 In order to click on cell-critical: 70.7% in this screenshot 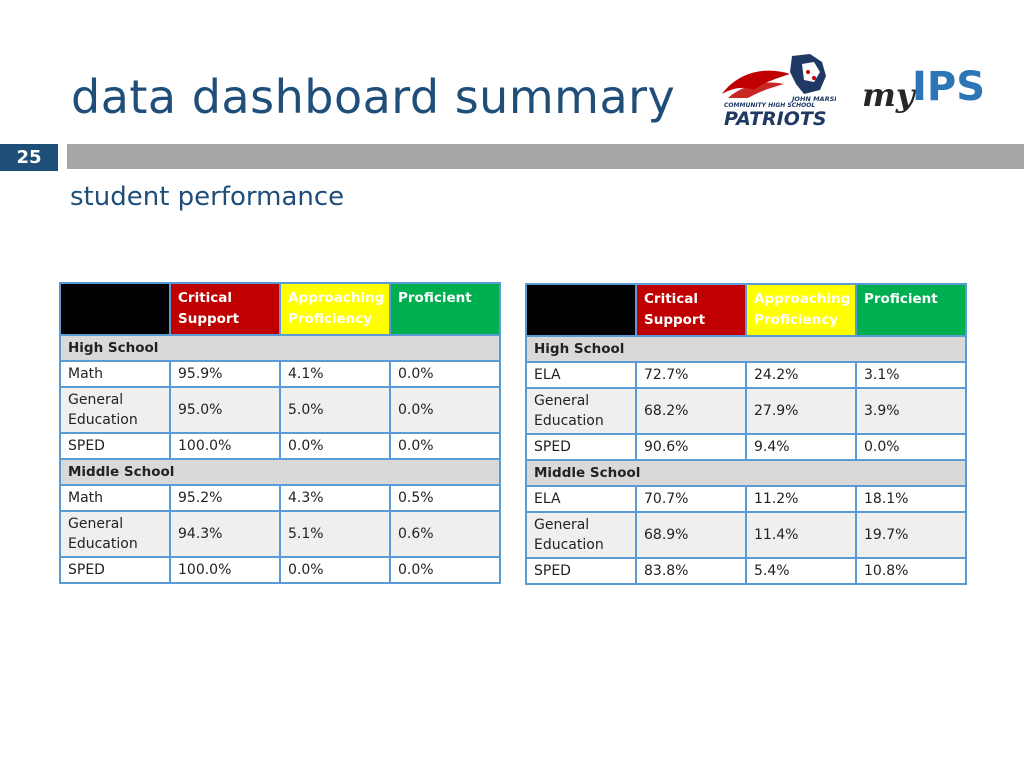, I will do `click(691, 499)`.